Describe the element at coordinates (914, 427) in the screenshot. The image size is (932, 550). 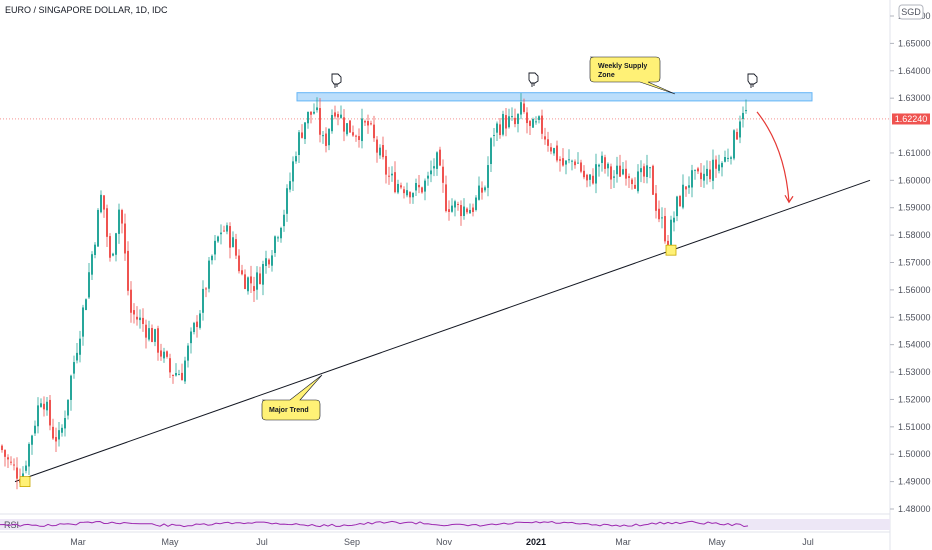
I see `price-tick-label: 1.51000` at that location.